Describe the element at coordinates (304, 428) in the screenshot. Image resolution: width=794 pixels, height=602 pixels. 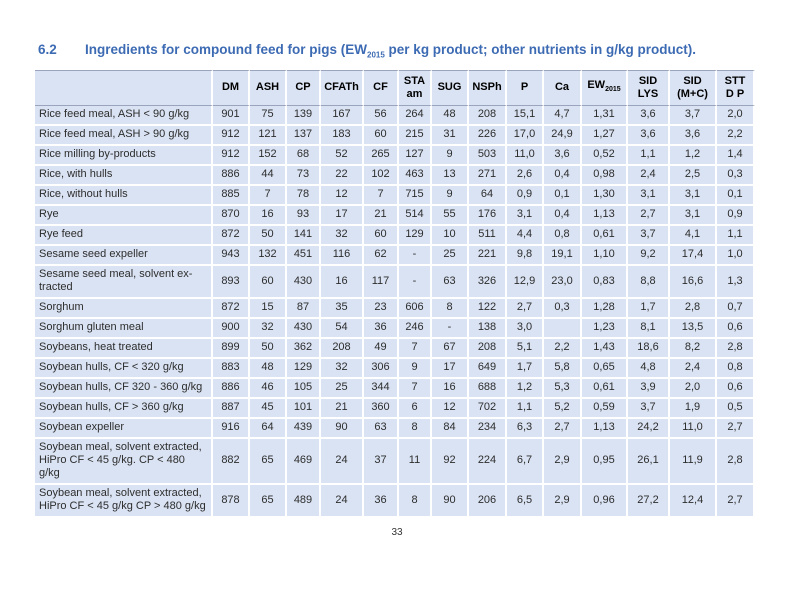
I see `value-cell: 439` at that location.